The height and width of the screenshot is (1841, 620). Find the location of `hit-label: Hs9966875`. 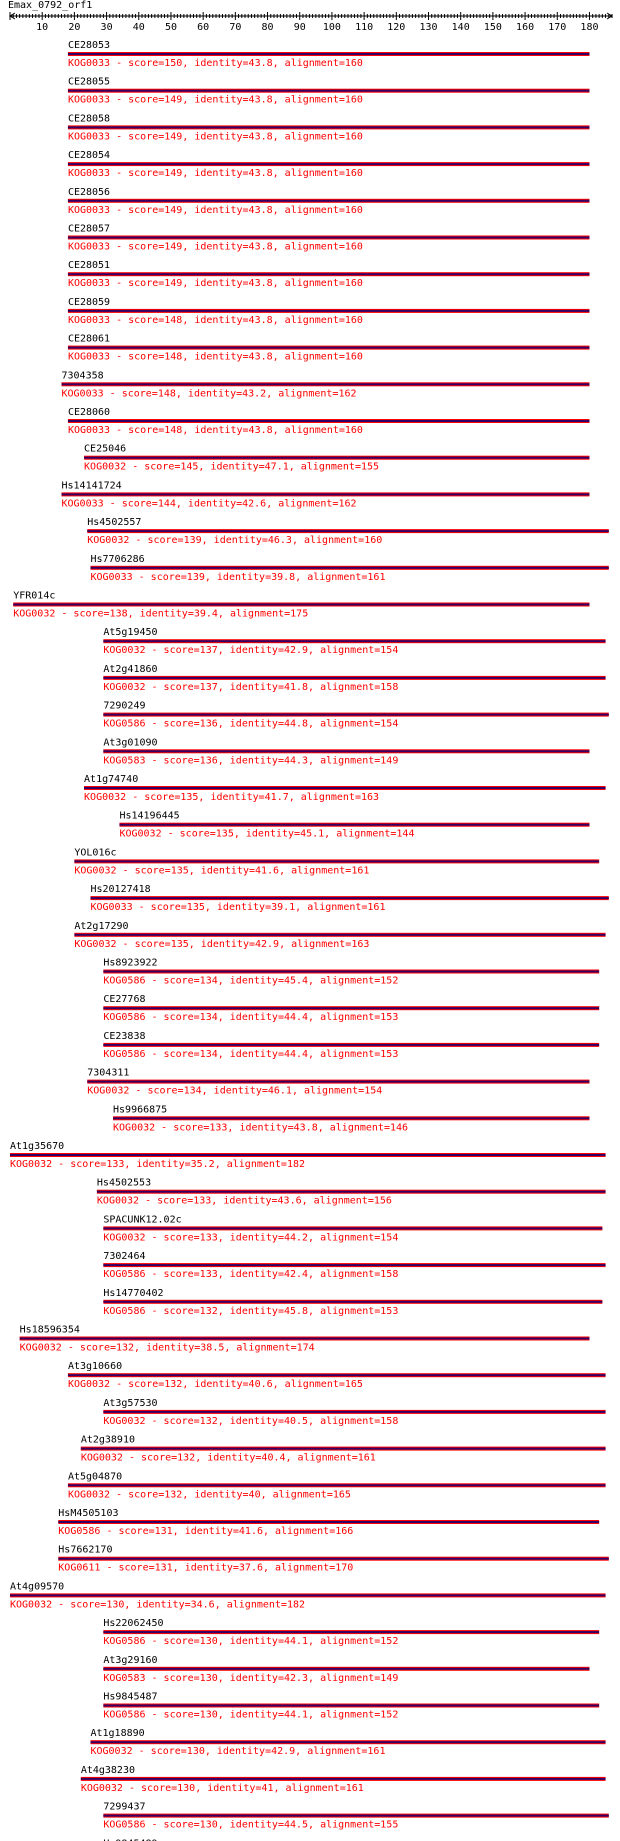

hit-label: Hs9966875 is located at coordinates (140, 1109).